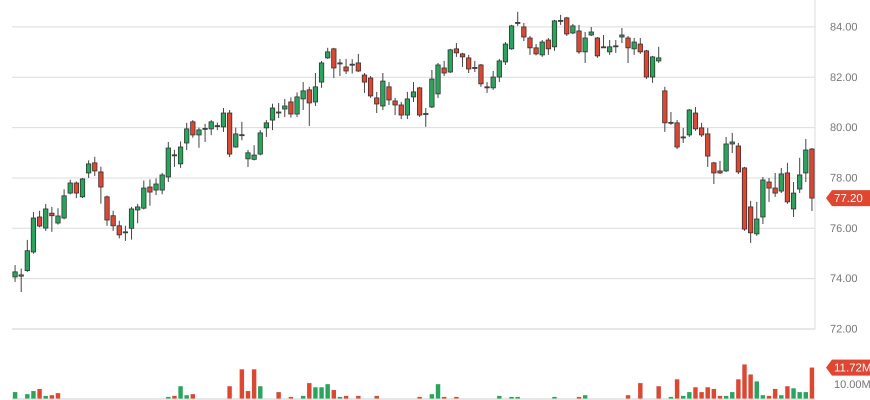  Describe the element at coordinates (848, 199) in the screenshot. I see `text: 77.20` at that location.